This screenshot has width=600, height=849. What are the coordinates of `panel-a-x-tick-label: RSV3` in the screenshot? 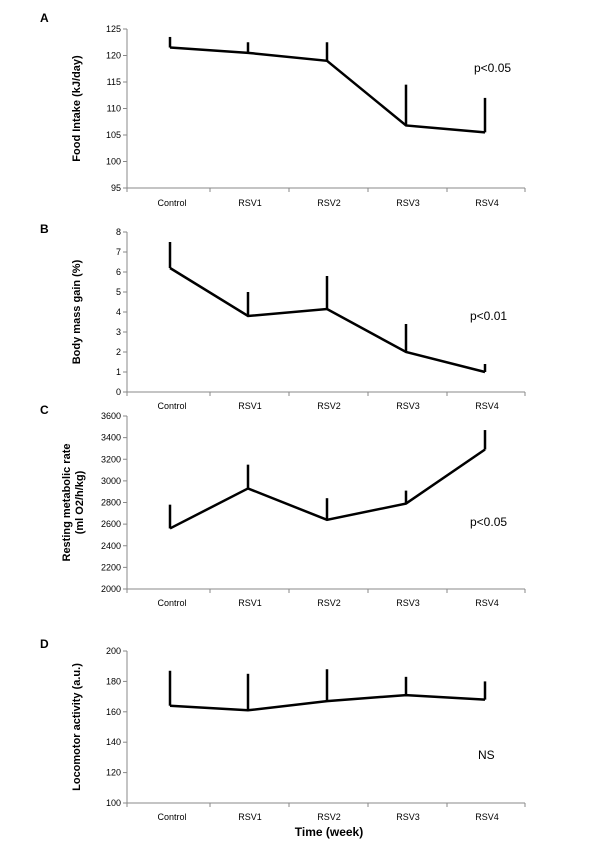 It's located at (408, 203).